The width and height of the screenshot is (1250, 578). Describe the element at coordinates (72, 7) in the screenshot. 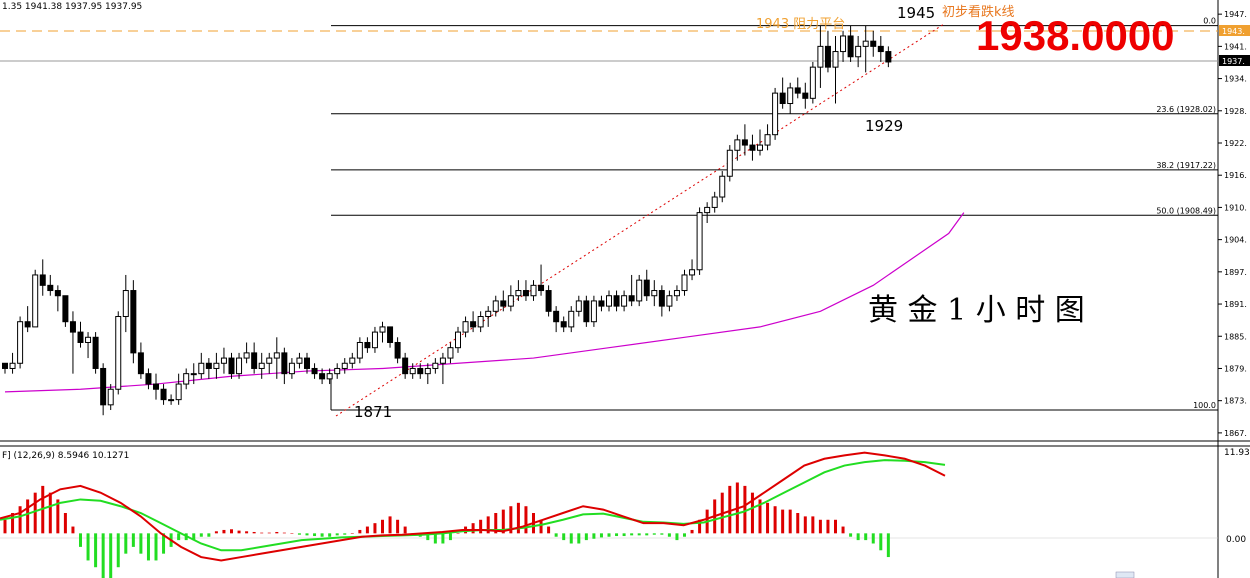

I see `ohlc-header: 1.35 1941.38 1937.95 1937.95` at that location.